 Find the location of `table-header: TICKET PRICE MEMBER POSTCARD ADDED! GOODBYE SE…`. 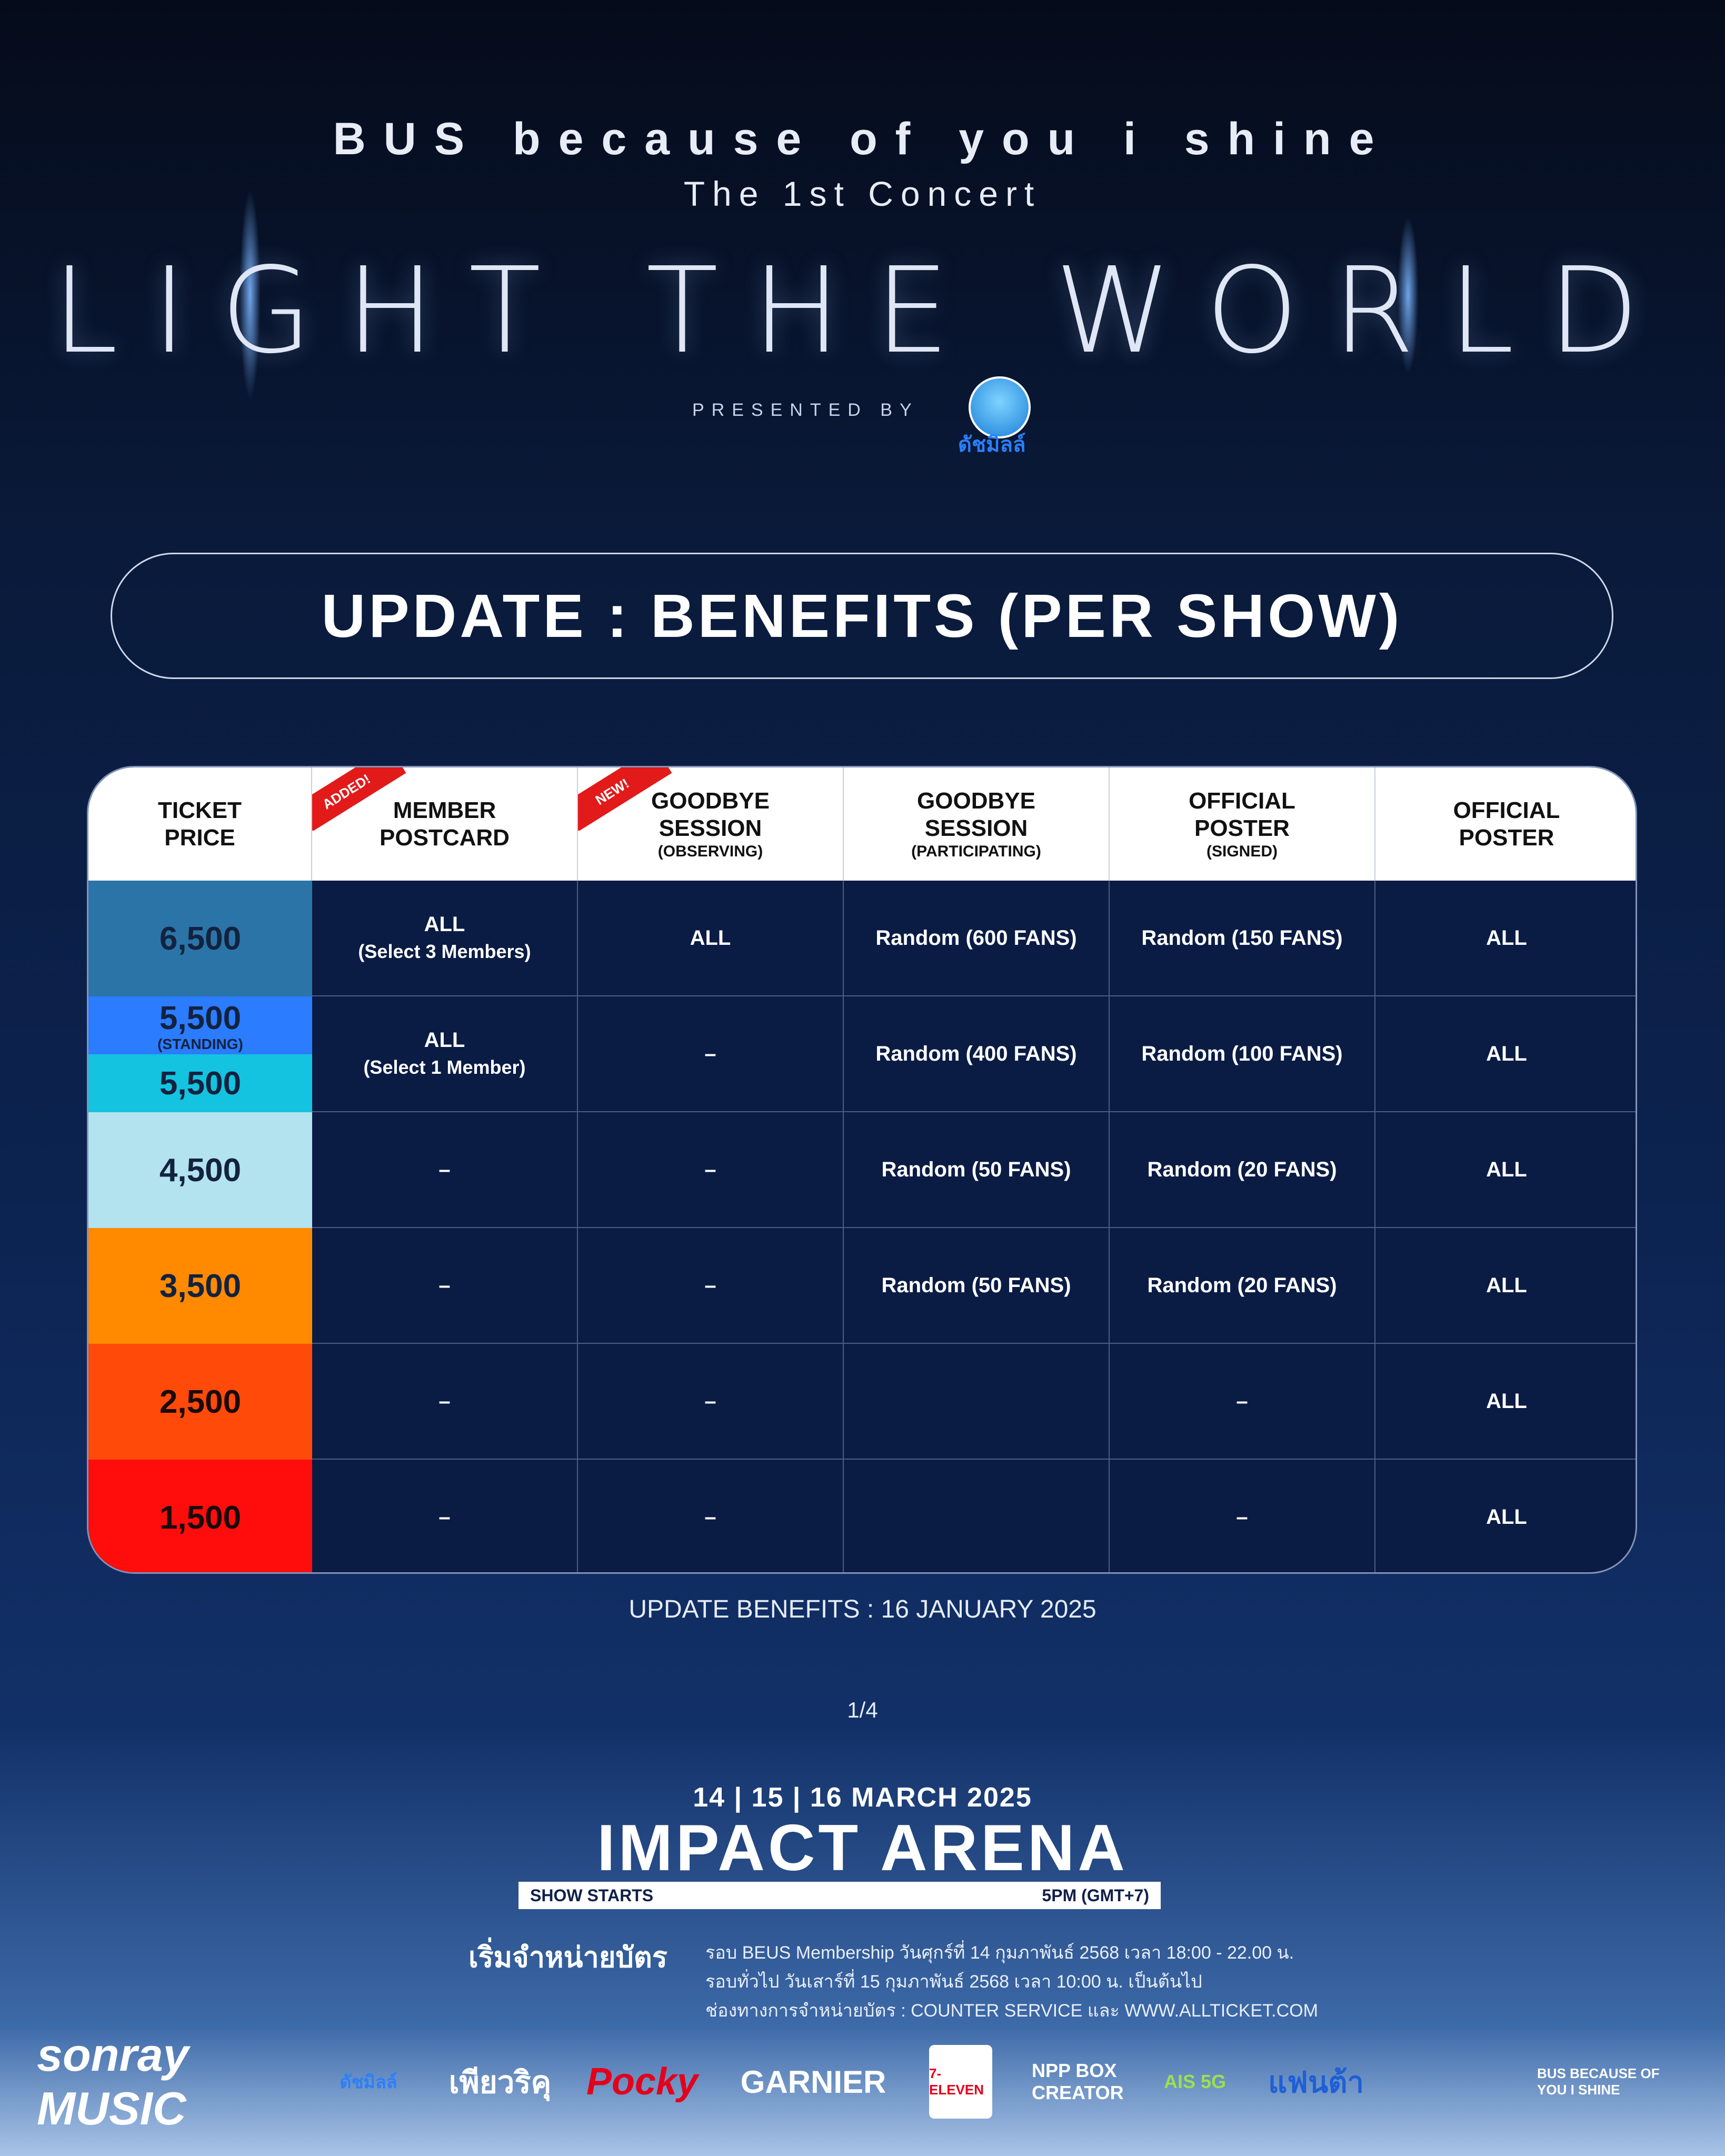

table-header: TICKET PRICE MEMBER POSTCARD ADDED! GOODBYE SE… is located at coordinates (862, 824).